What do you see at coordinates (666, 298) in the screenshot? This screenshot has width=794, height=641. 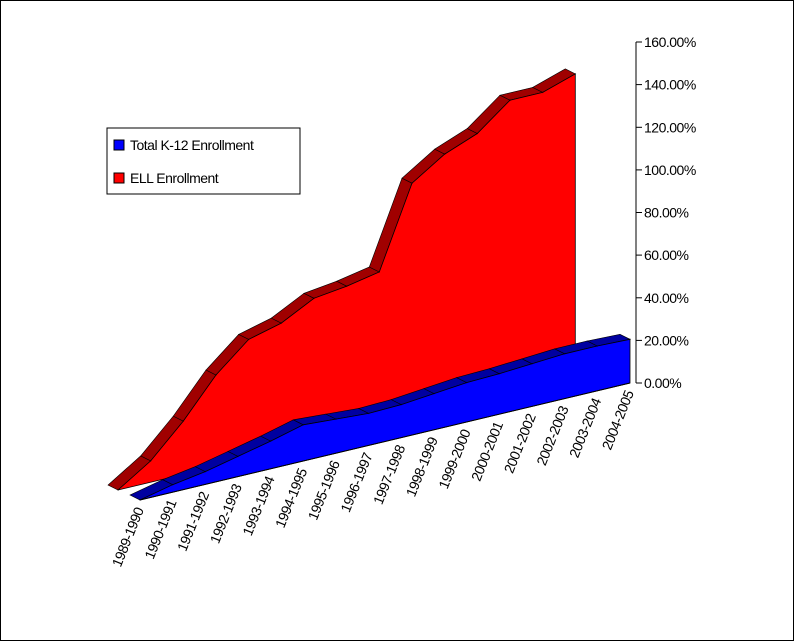 I see `value-tick-label-2: 40.00%` at bounding box center [666, 298].